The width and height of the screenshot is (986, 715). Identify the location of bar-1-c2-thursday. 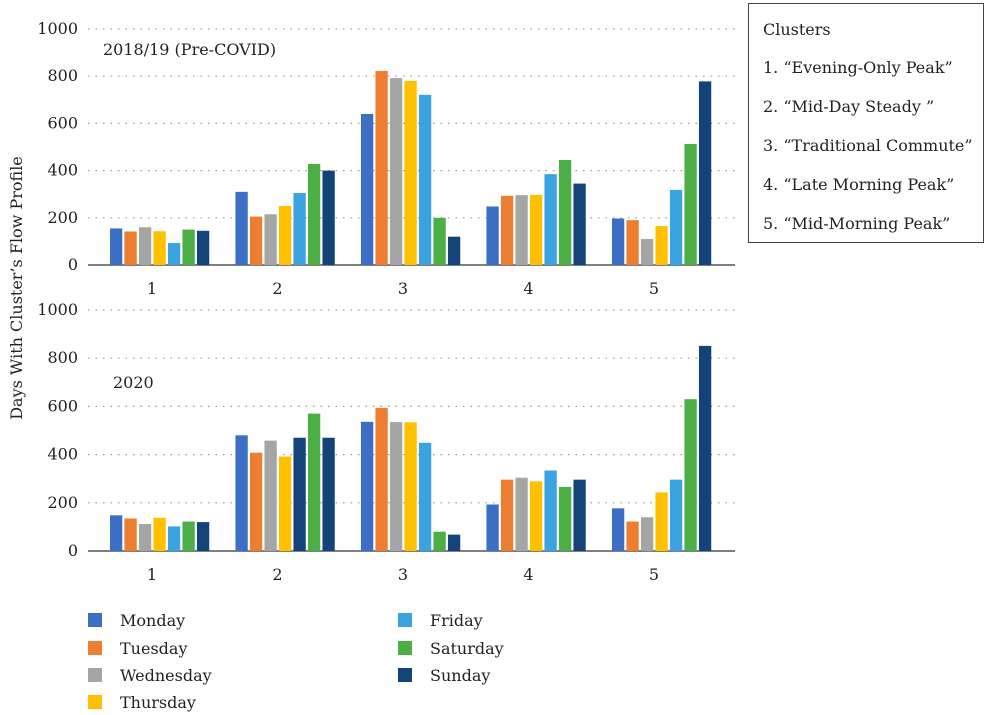
(285, 235).